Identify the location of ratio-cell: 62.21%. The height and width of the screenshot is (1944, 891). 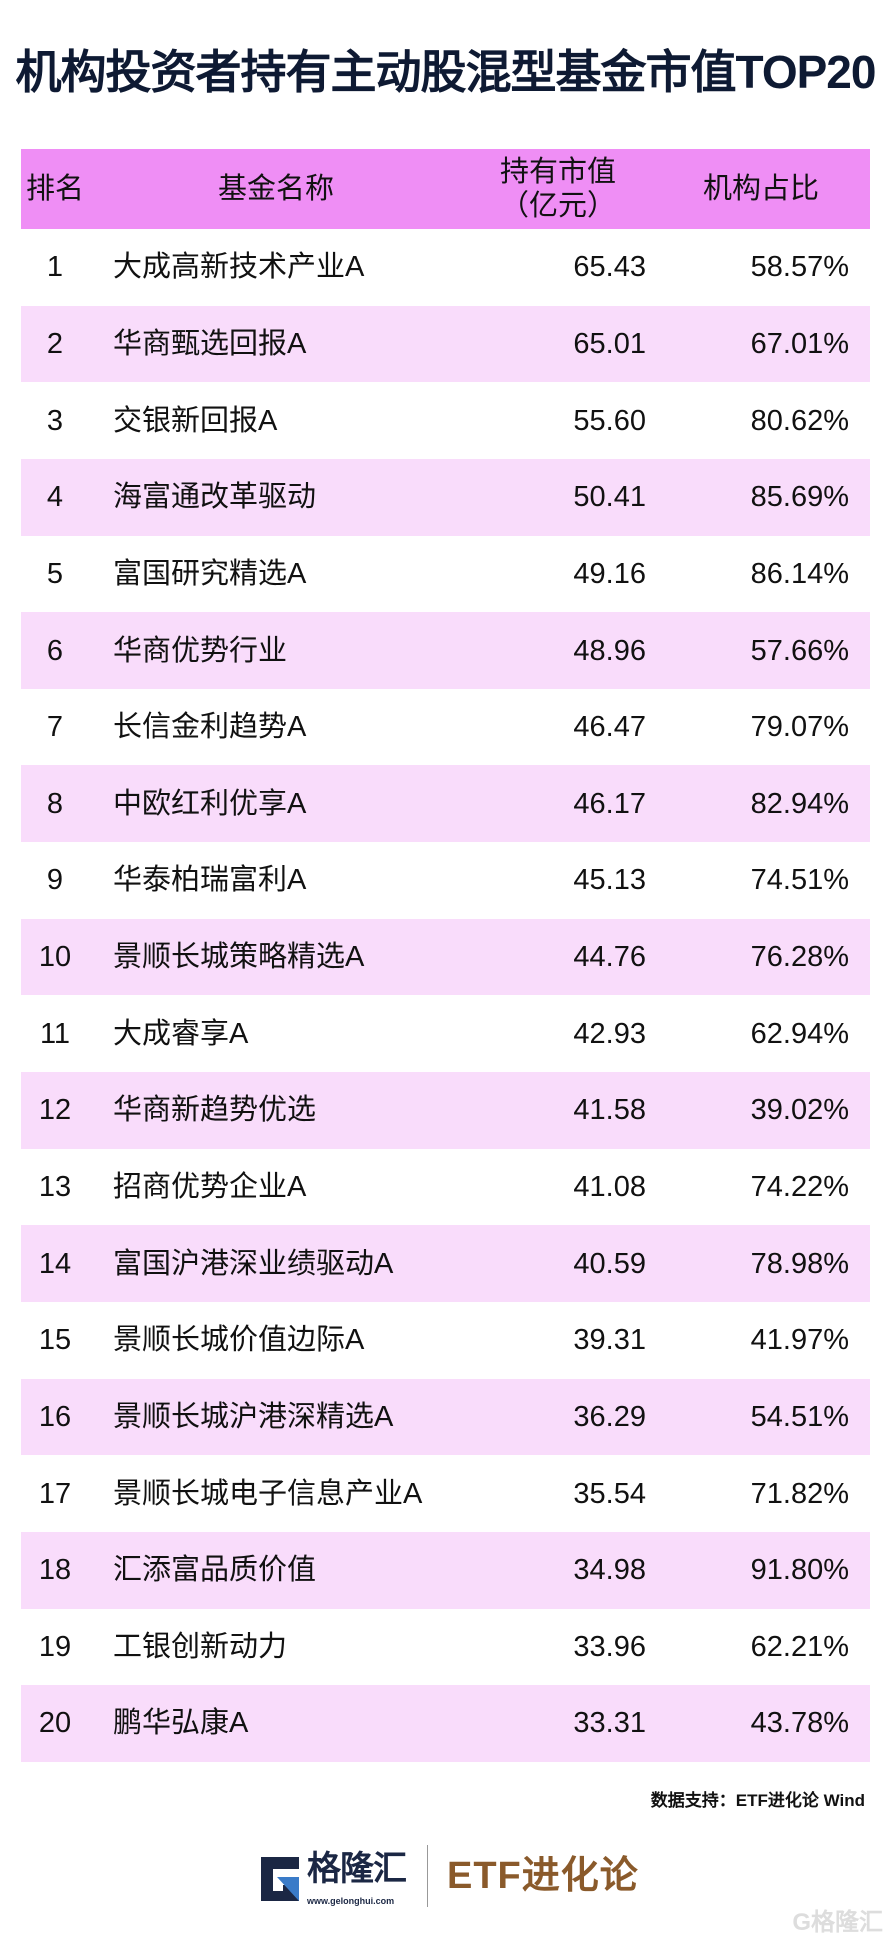
(799, 1646).